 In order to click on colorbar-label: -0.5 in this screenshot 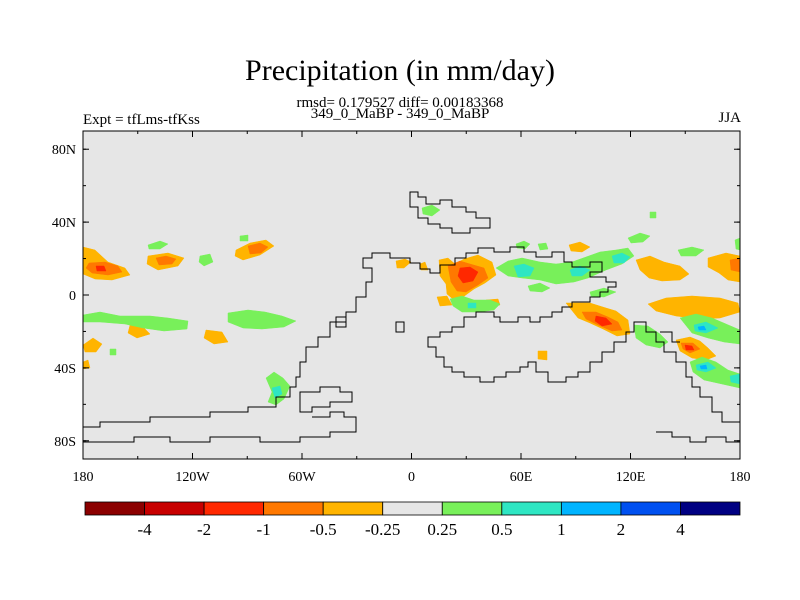, I will do `click(323, 529)`.